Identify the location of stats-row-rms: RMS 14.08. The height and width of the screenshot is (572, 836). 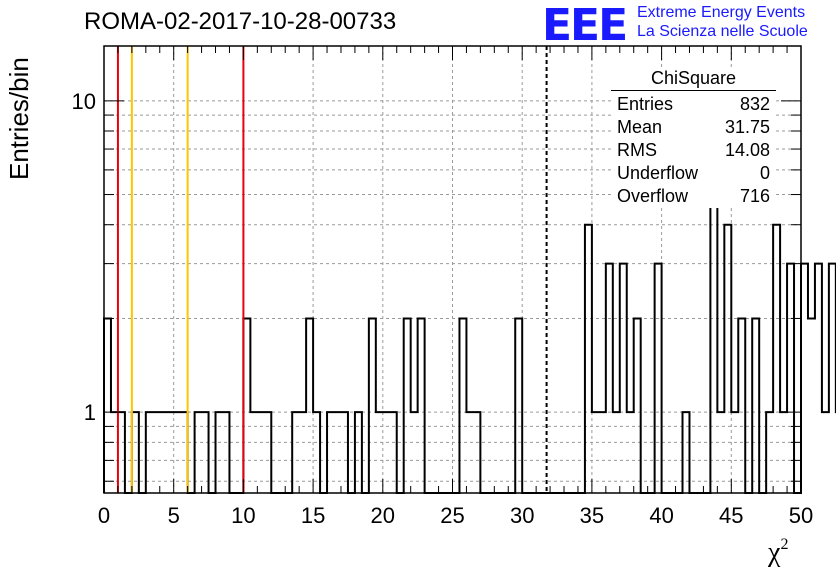
(693, 150).